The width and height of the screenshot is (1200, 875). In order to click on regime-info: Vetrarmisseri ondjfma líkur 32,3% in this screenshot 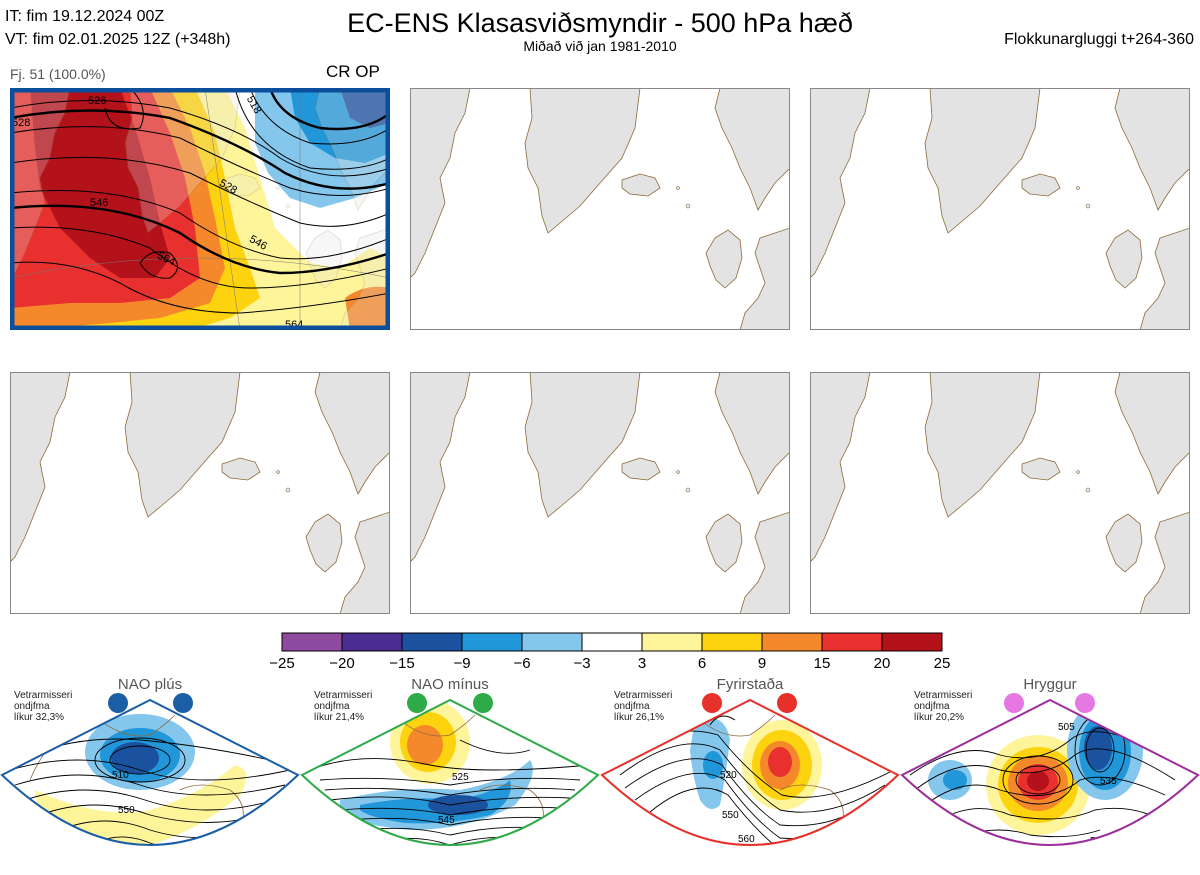, I will do `click(43, 706)`.